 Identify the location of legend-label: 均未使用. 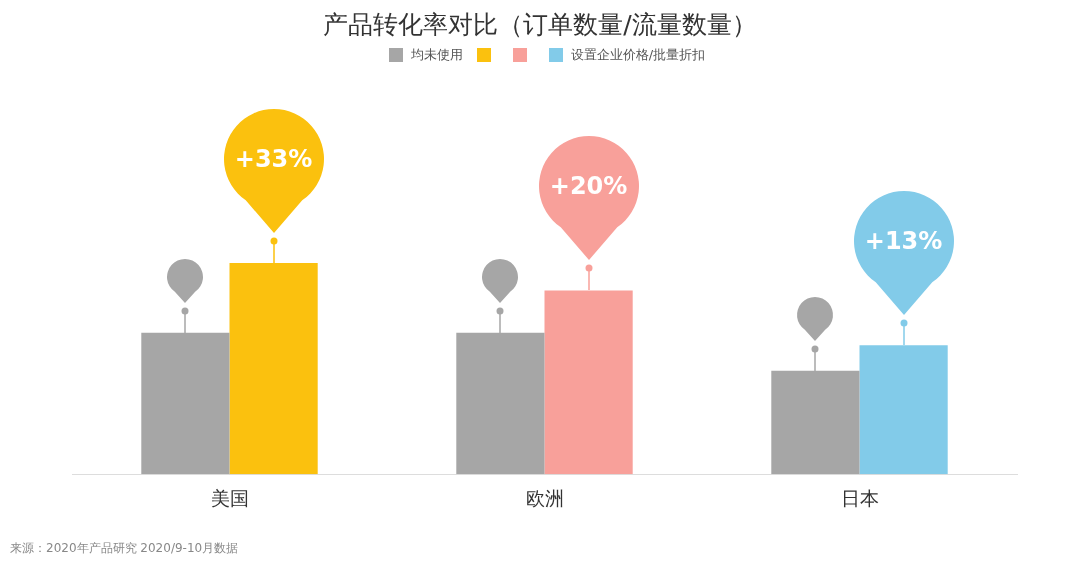
(436, 55).